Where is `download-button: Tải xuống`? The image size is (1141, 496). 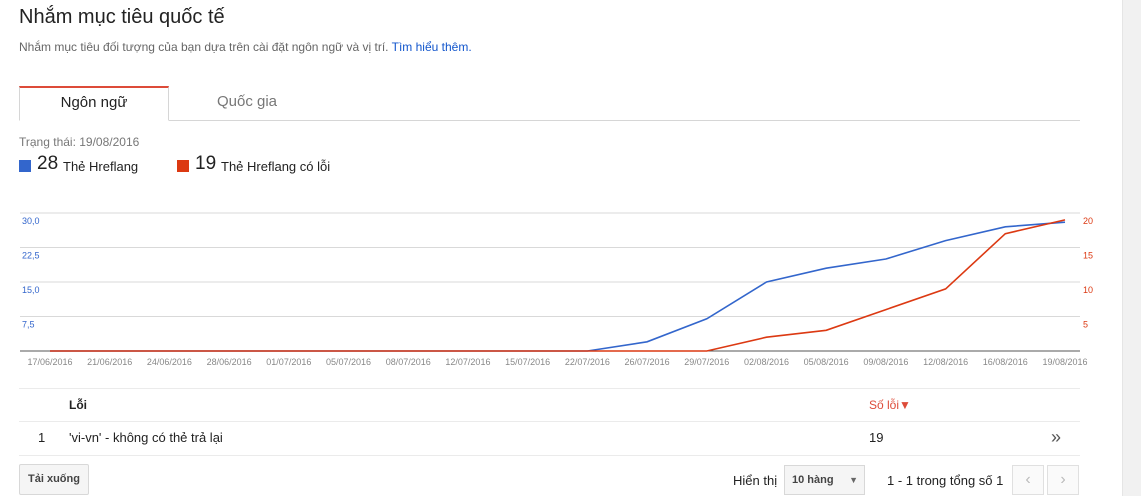
download-button: Tải xuống is located at coordinates (54, 479).